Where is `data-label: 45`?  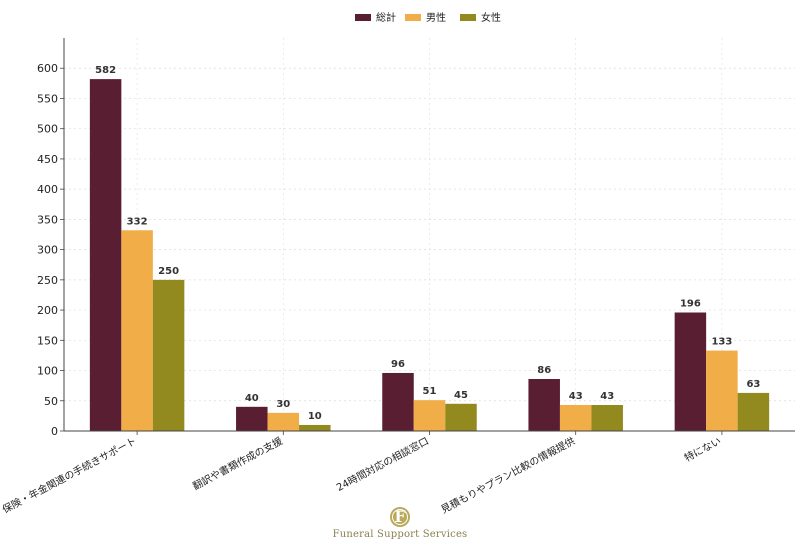 data-label: 45 is located at coordinates (461, 395).